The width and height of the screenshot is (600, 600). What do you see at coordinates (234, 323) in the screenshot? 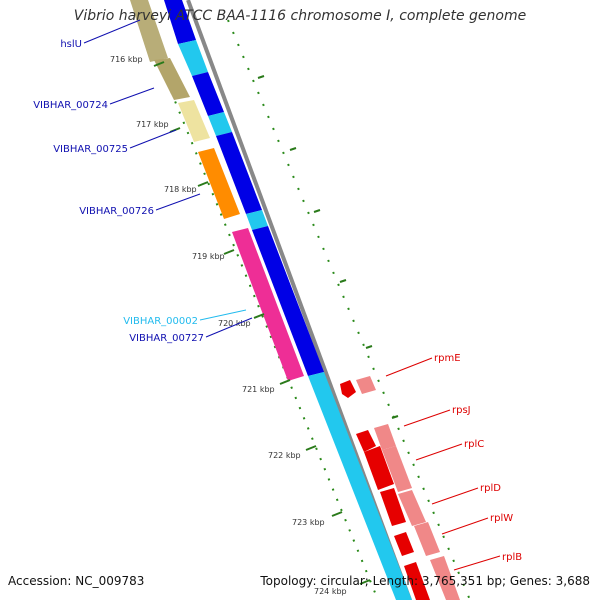
I see `scale-tick-label: 720 kbp` at bounding box center [234, 323].